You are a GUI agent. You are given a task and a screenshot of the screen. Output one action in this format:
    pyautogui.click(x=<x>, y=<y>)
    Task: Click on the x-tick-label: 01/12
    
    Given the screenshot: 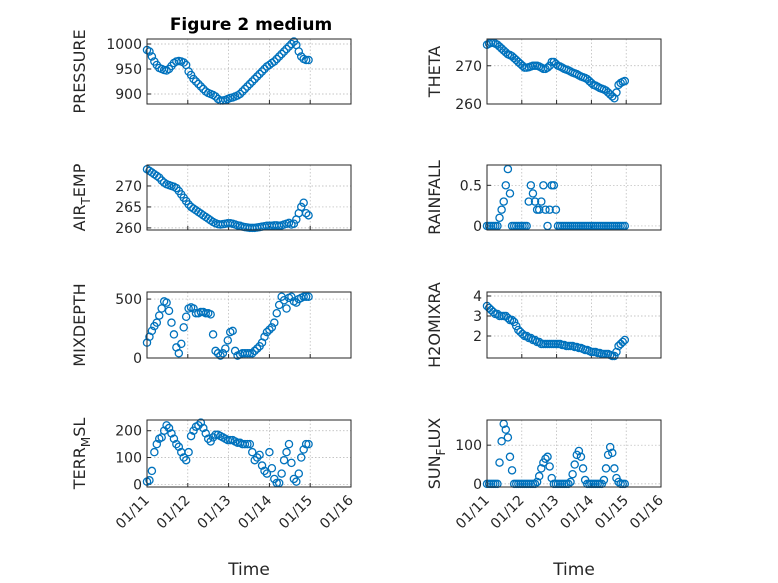 What is the action you would take?
    pyautogui.click(x=174, y=513)
    